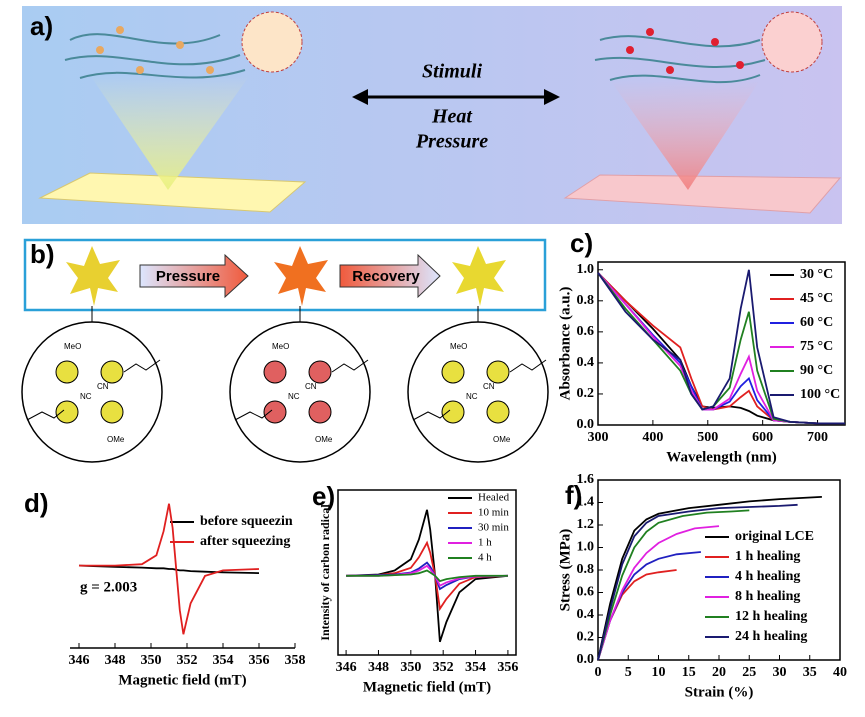 Image resolution: width=865 pixels, height=717 pixels. What do you see at coordinates (493, 513) in the screenshot?
I see `legend-label: 10 min` at bounding box center [493, 513].